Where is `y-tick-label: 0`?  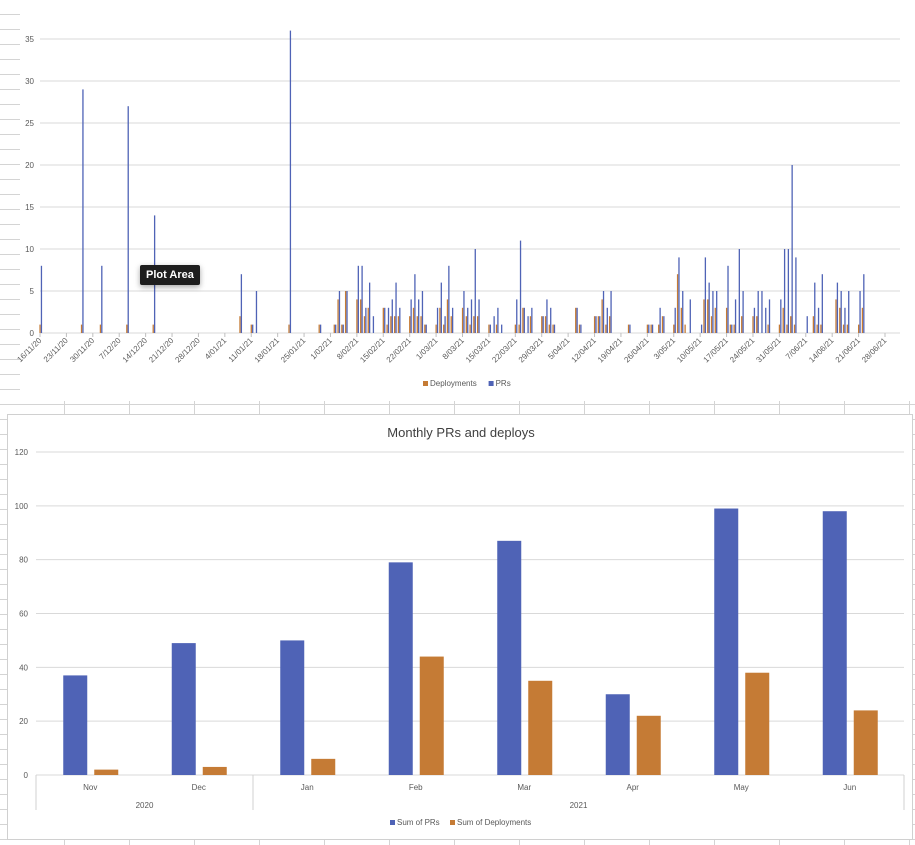
y-tick-label: 0 is located at coordinates (32, 333).